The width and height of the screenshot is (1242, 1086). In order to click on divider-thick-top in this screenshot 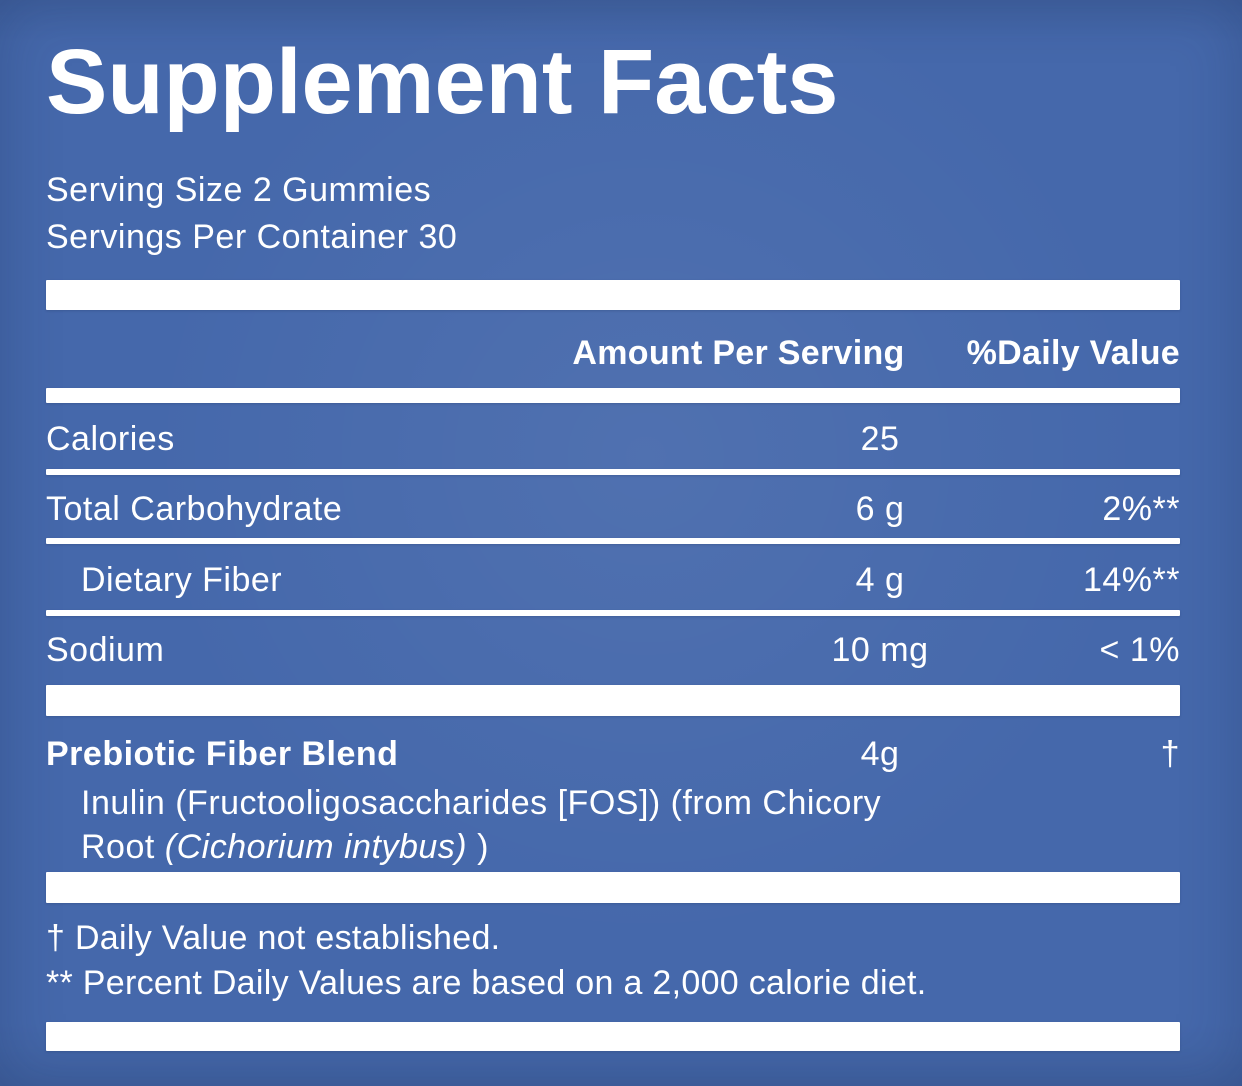, I will do `click(613, 295)`.